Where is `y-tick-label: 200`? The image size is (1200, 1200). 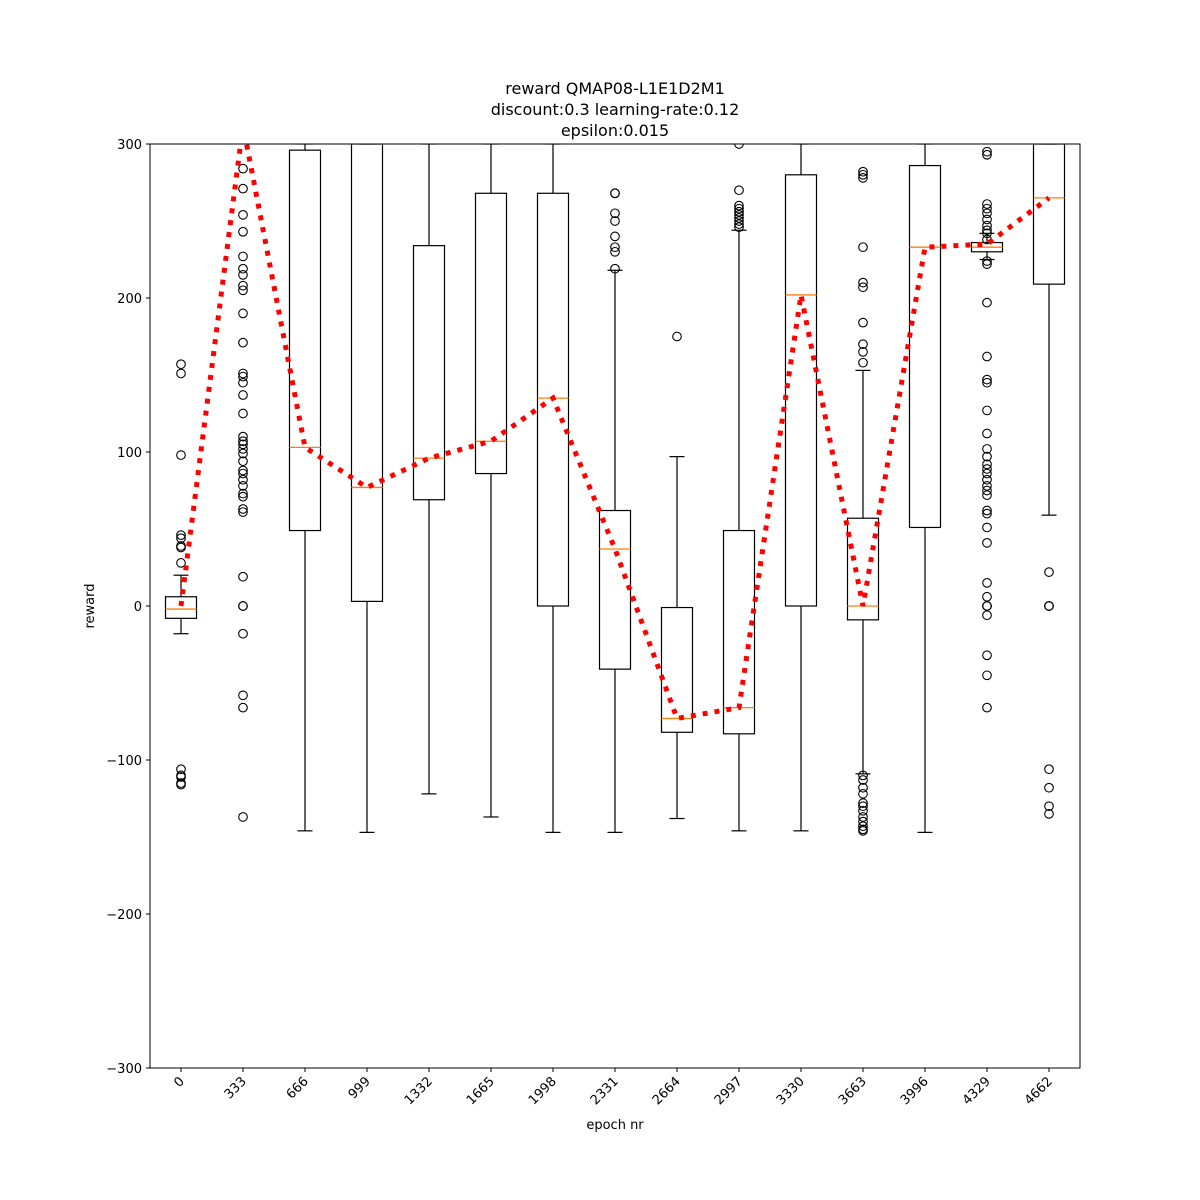 y-tick-label: 200 is located at coordinates (129, 299).